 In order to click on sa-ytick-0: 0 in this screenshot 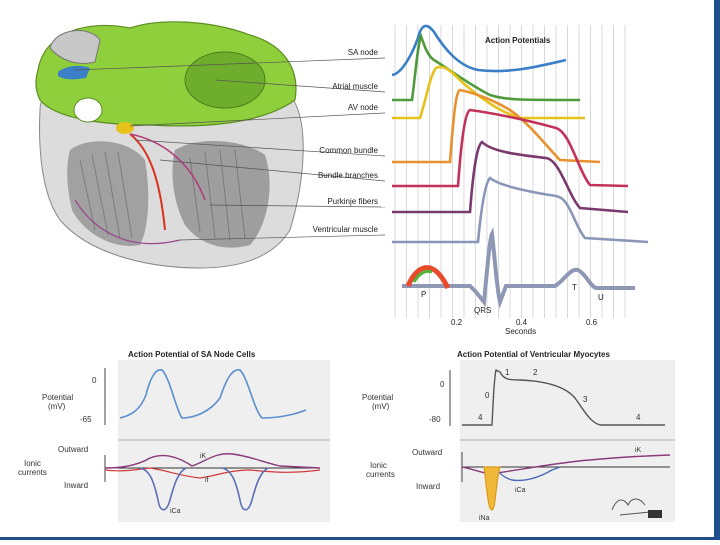, I will do `click(94, 380)`.